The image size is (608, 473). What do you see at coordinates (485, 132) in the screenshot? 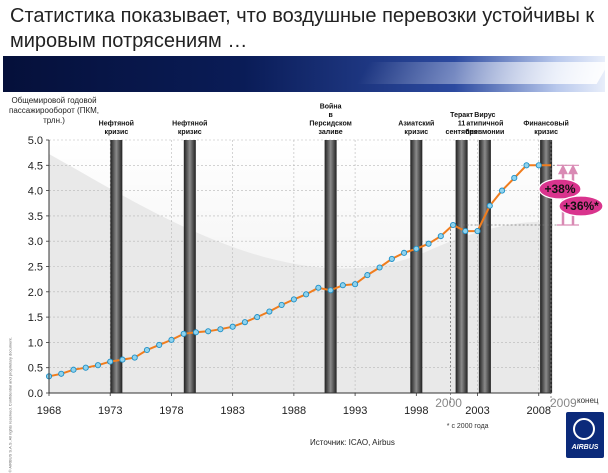
I see `crisis-label: пневмонии` at bounding box center [485, 132].